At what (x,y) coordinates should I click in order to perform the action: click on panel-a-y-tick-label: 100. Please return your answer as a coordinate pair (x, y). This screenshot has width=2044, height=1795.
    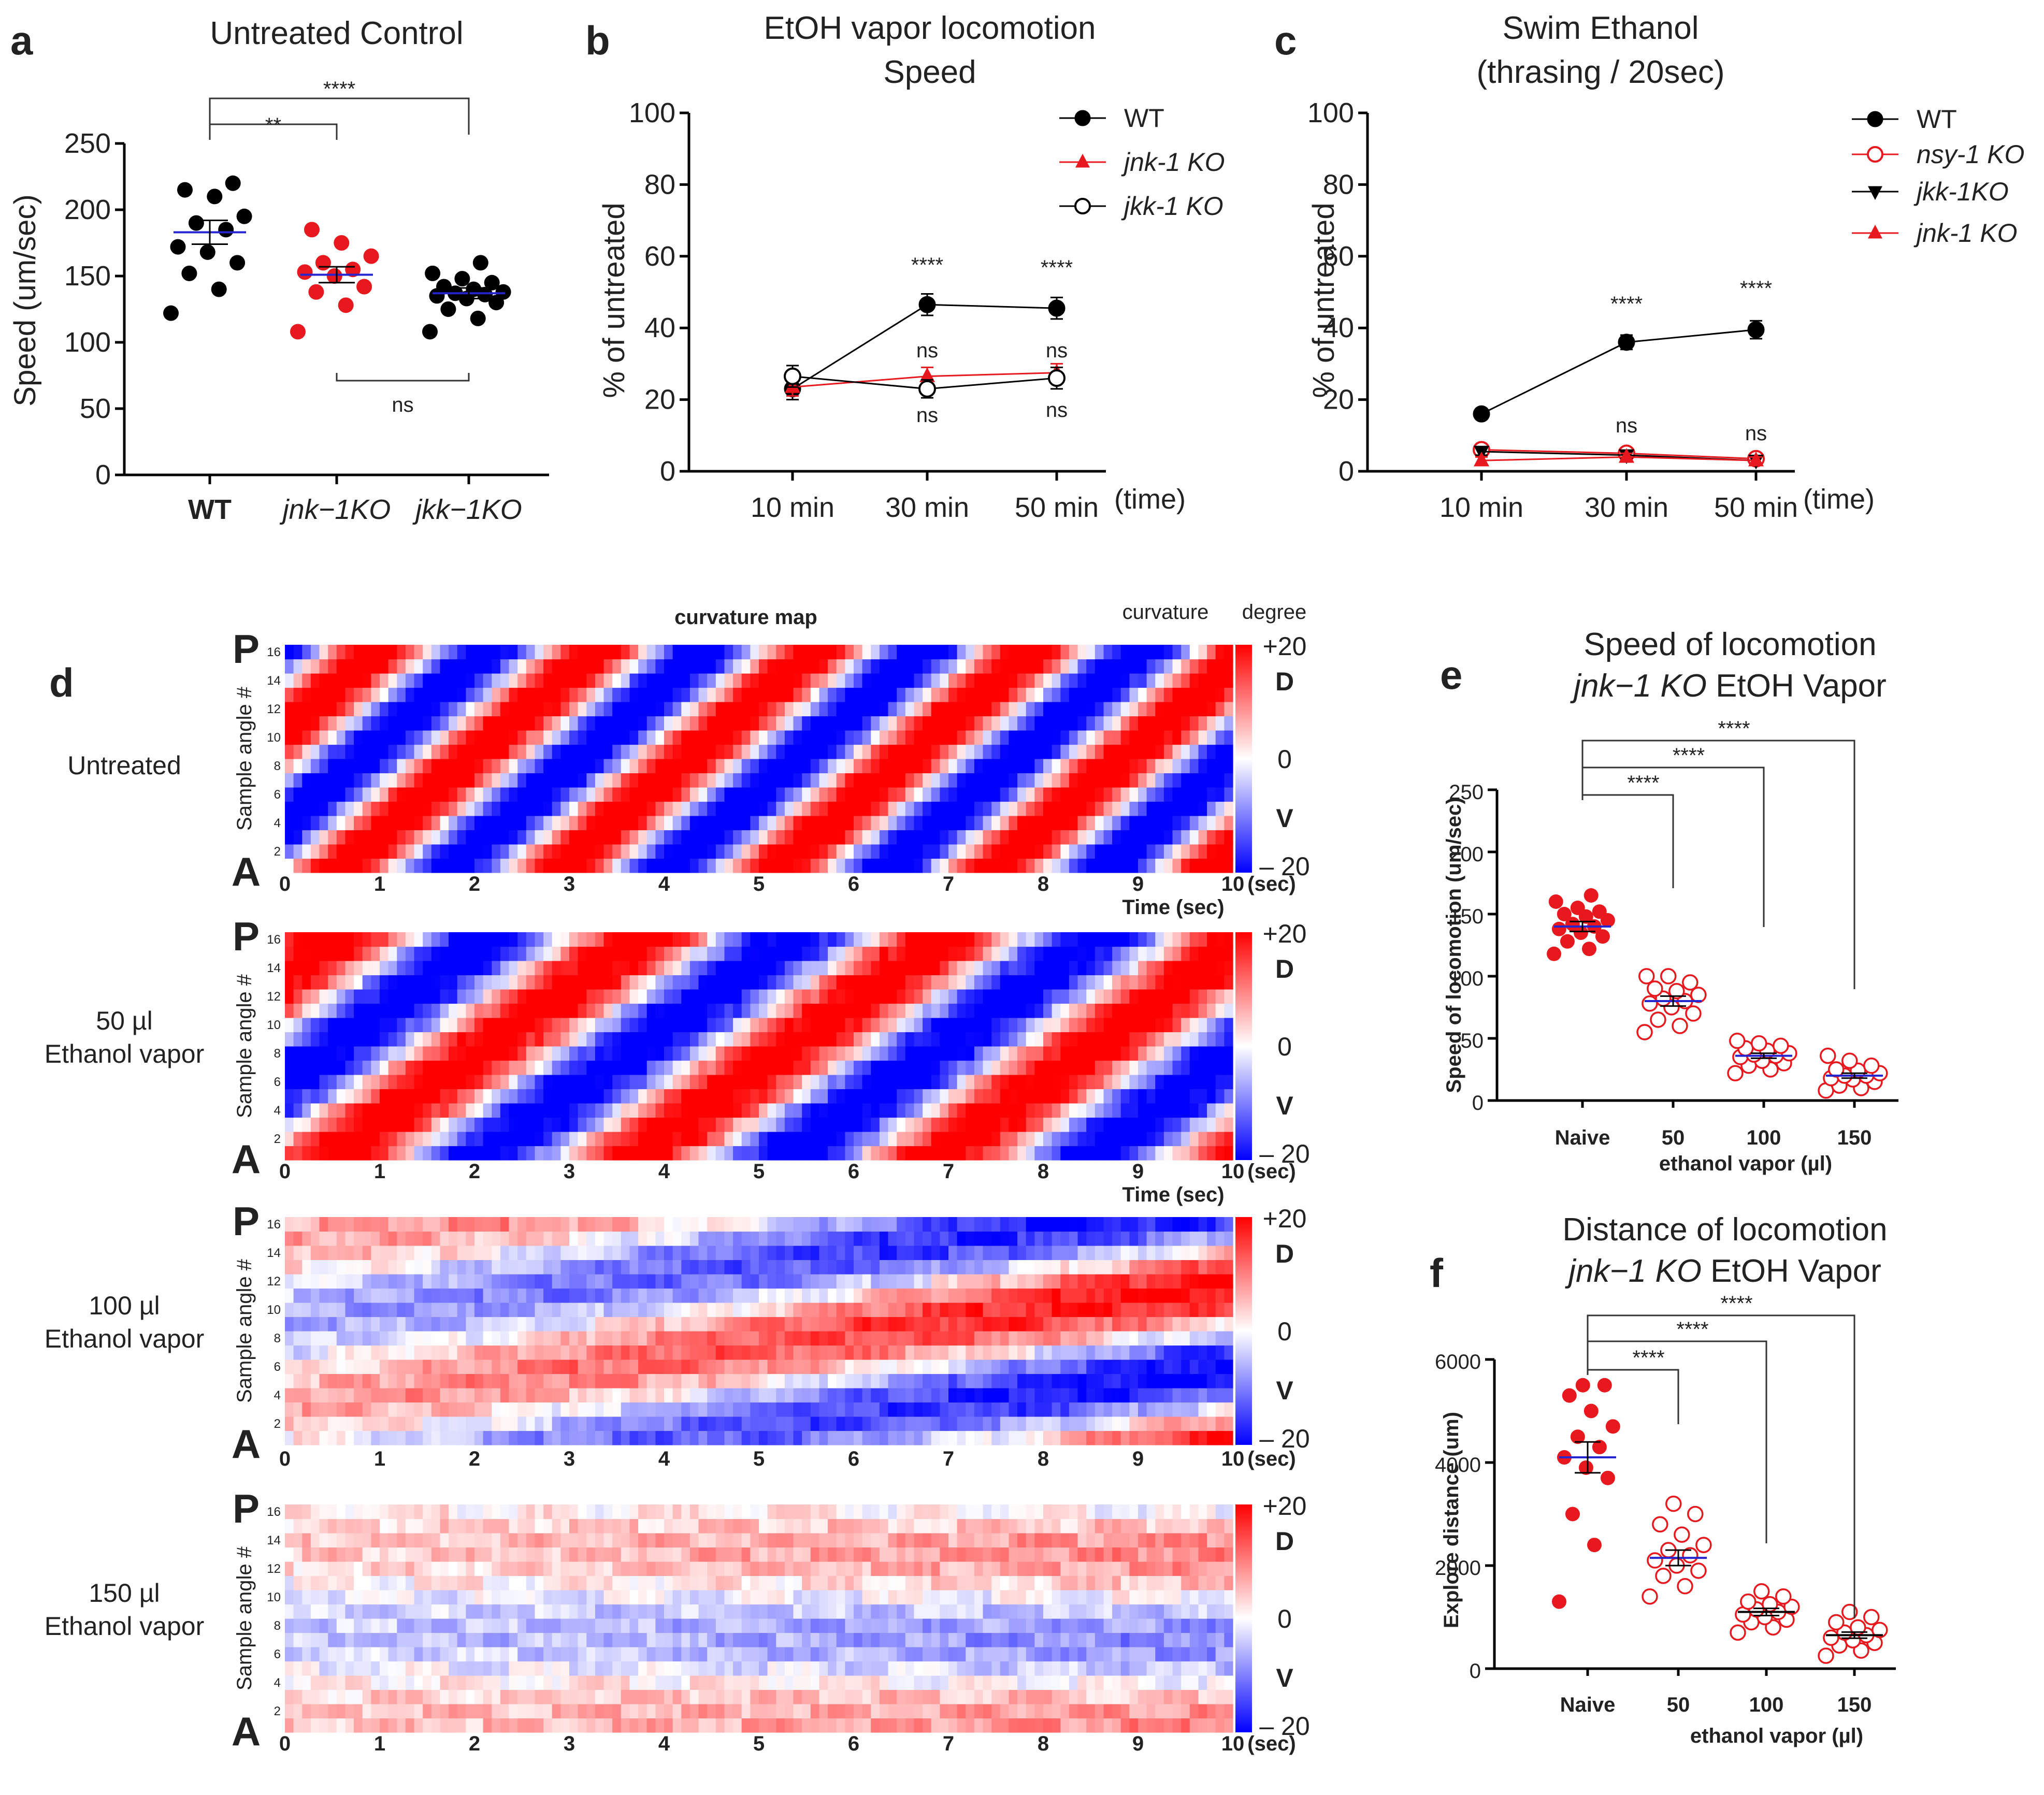
    Looking at the image, I should click on (87, 342).